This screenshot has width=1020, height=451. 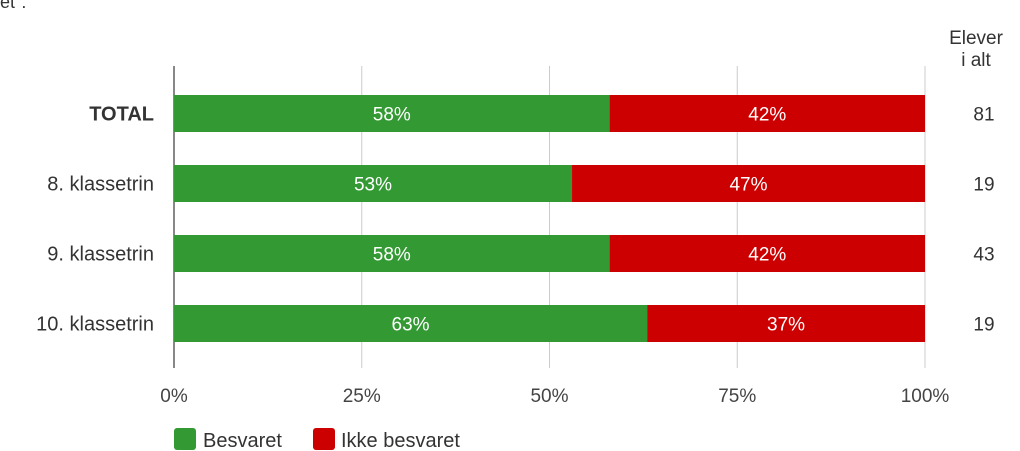 I want to click on bar-value-label: 63%, so click(x=411, y=325).